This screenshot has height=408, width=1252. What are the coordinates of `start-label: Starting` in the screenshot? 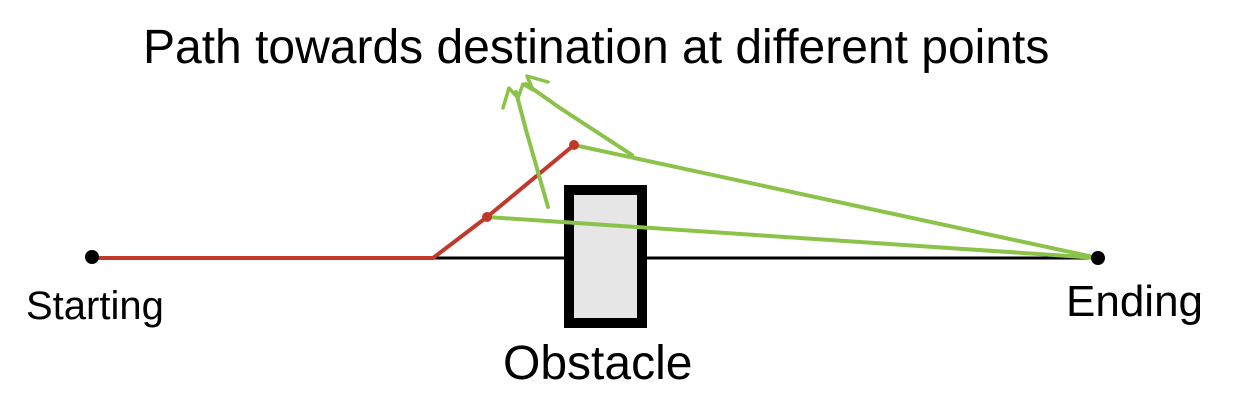 It's located at (95, 306).